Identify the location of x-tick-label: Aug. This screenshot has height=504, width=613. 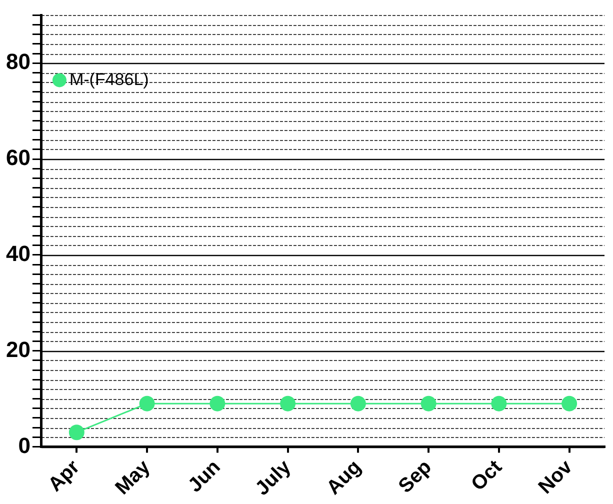
(344, 478).